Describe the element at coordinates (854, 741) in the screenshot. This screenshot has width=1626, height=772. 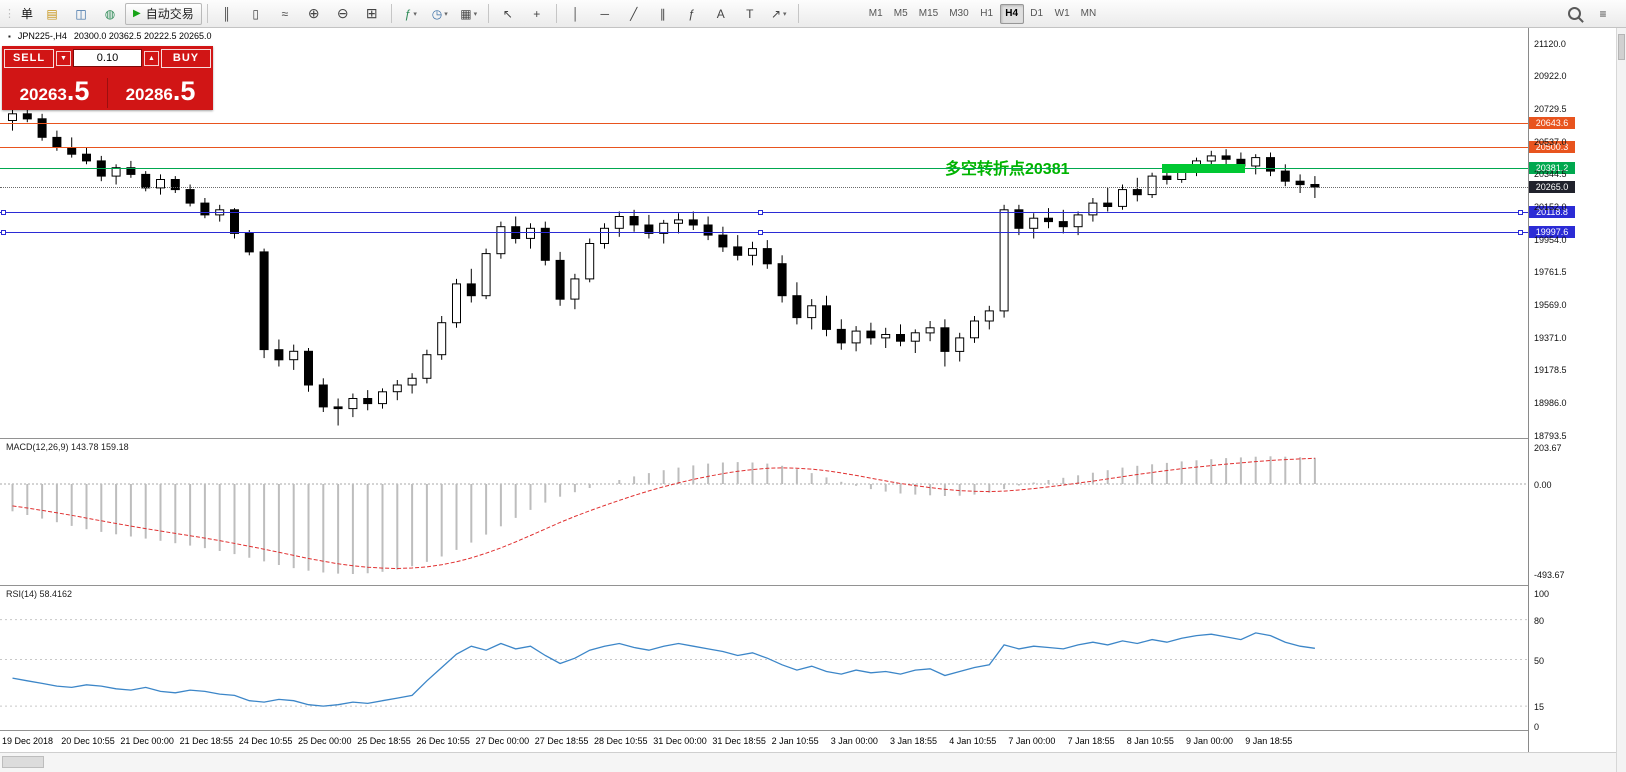
I see `time-axis-label: 3 Jan 00:00` at that location.